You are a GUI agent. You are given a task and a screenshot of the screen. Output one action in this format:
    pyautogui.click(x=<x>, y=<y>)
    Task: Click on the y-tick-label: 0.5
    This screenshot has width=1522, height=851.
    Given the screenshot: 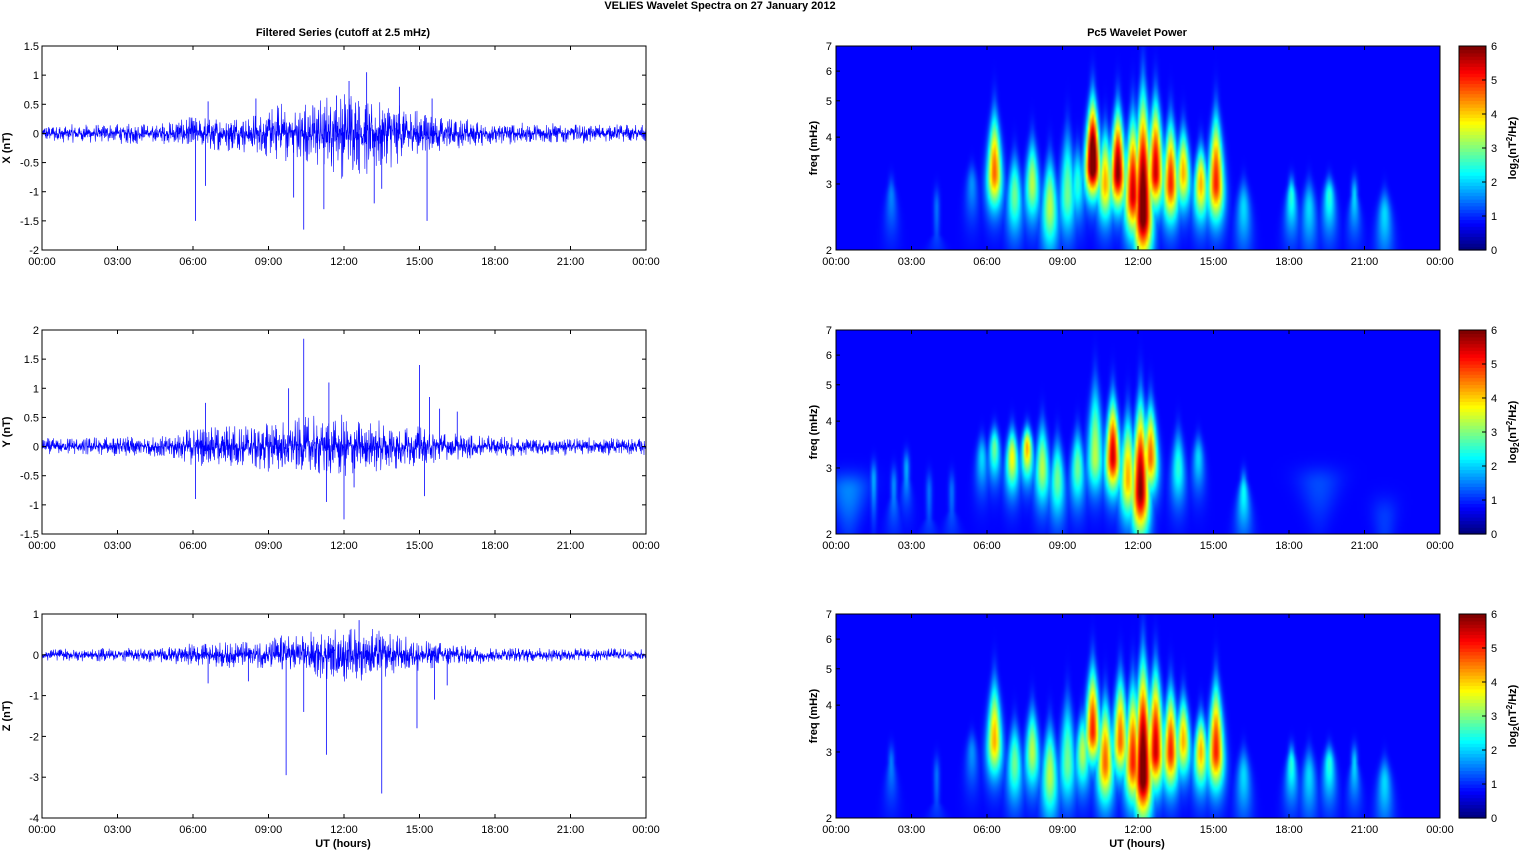 What is the action you would take?
    pyautogui.click(x=31, y=105)
    